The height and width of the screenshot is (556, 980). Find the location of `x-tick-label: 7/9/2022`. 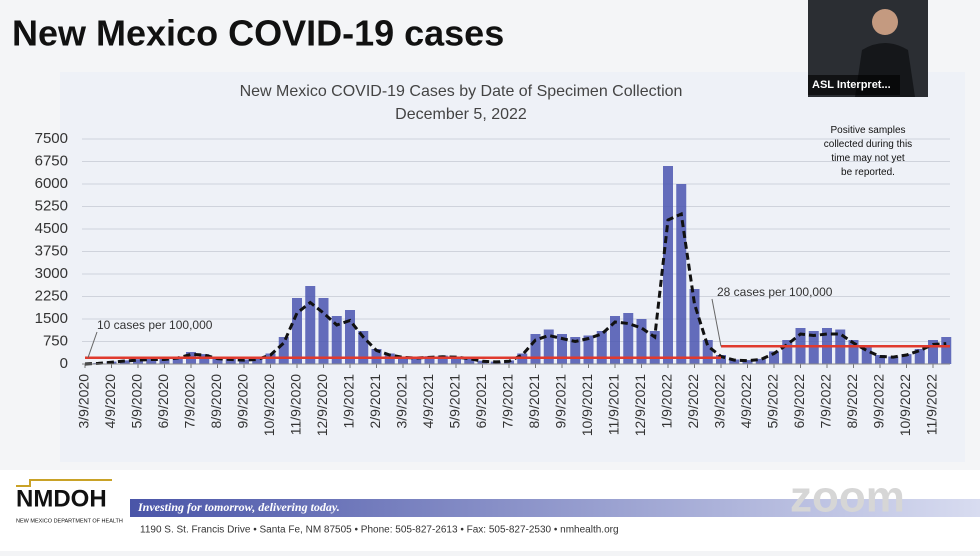

x-tick-label: 7/9/2022 is located at coordinates (826, 401).